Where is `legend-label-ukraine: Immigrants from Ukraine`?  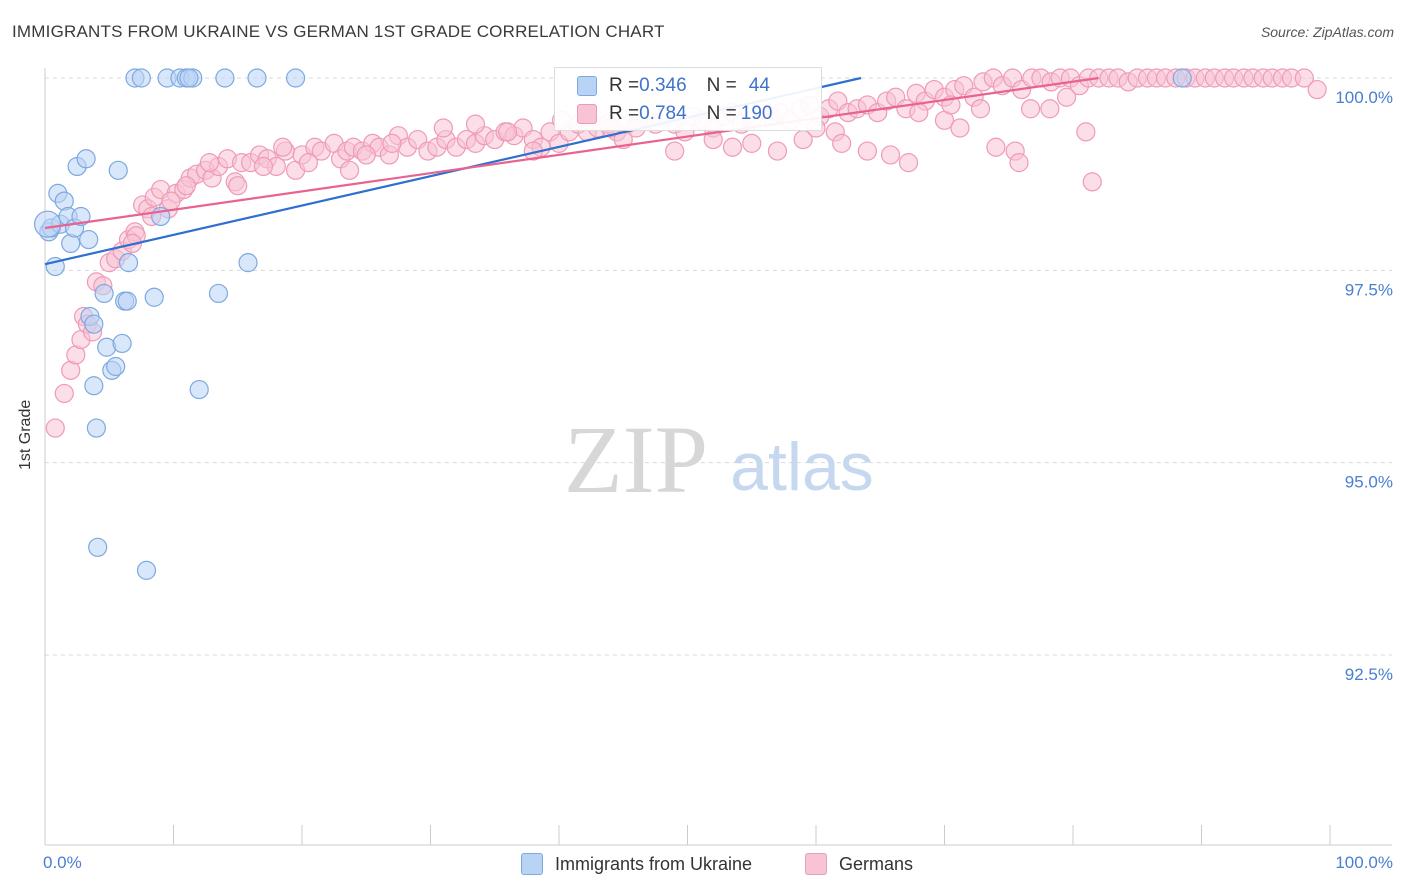
legend-label-ukraine: Immigrants from Ukraine is located at coordinates (654, 863).